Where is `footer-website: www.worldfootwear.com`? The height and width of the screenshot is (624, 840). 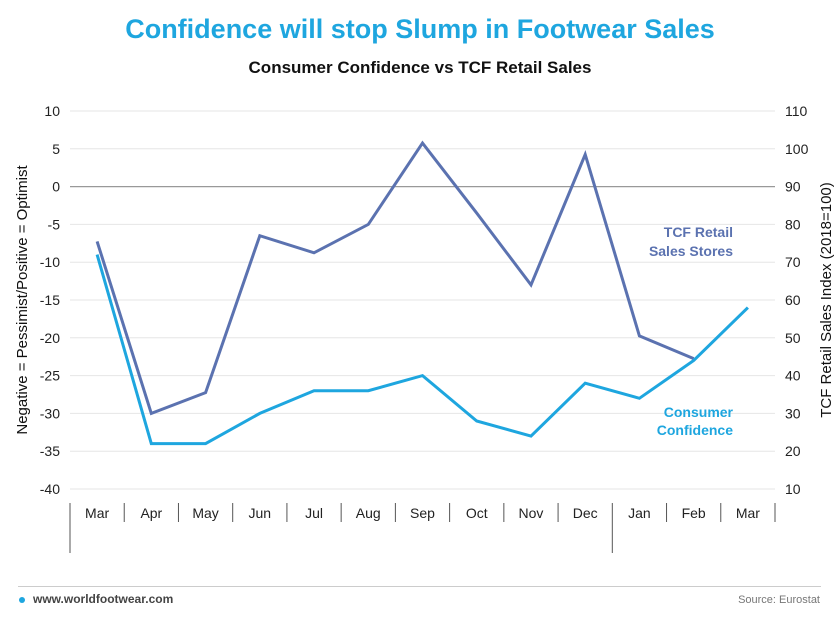 footer-website: www.worldfootwear.com is located at coordinates (103, 599).